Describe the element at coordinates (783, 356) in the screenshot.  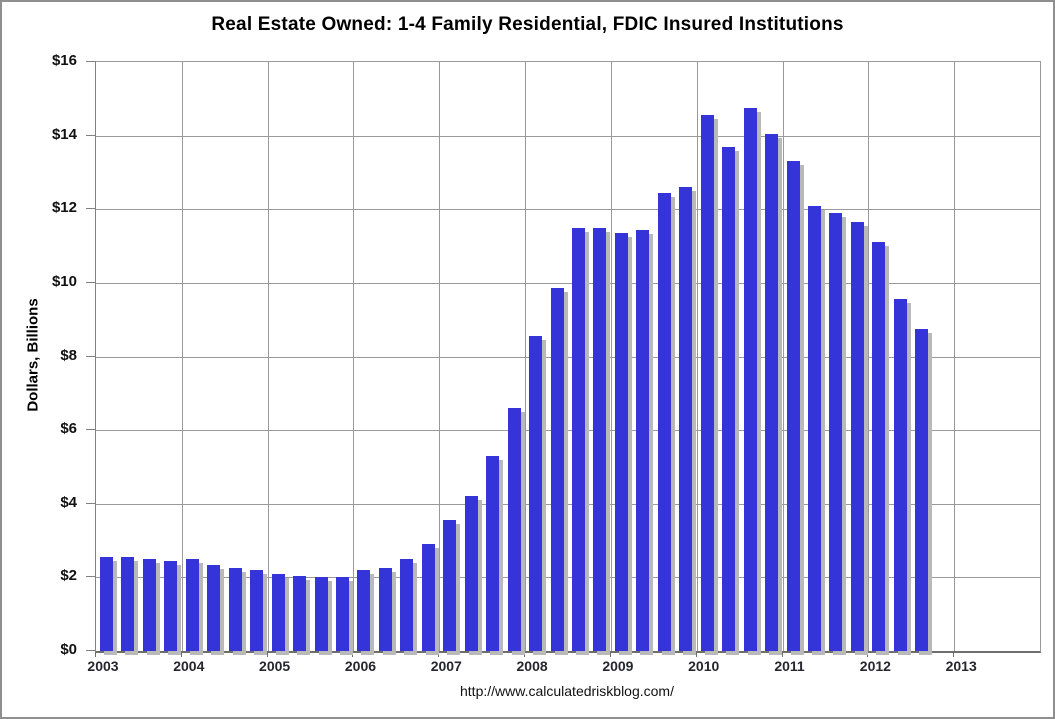
I see `x-gridline-2011` at that location.